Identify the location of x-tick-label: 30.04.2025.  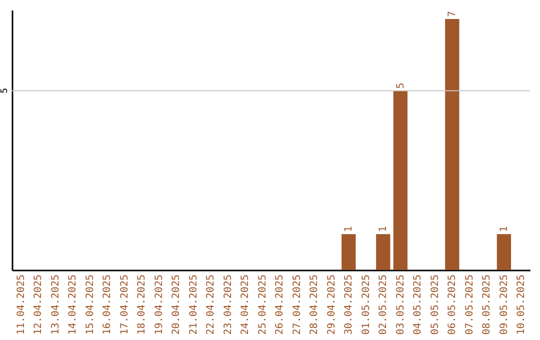
(349, 304).